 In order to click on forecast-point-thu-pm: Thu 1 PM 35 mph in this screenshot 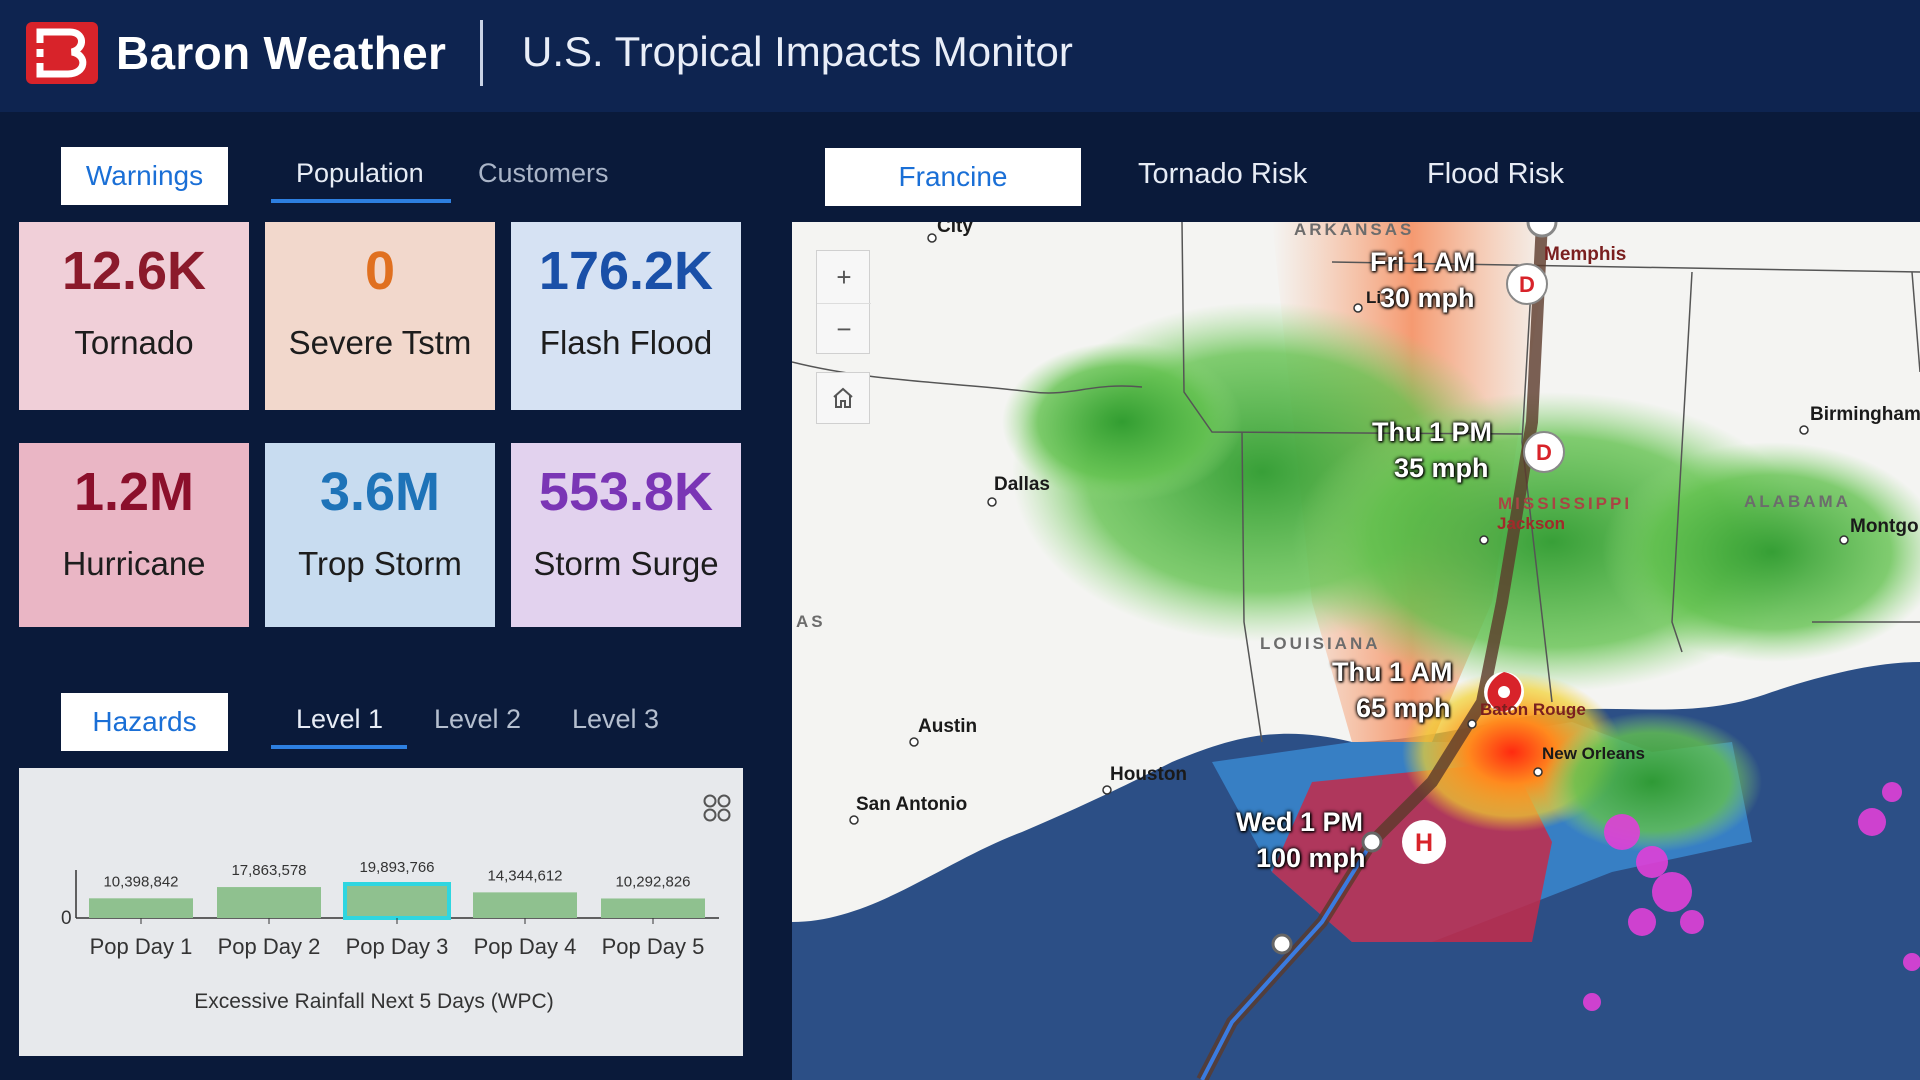, I will do `click(1432, 450)`.